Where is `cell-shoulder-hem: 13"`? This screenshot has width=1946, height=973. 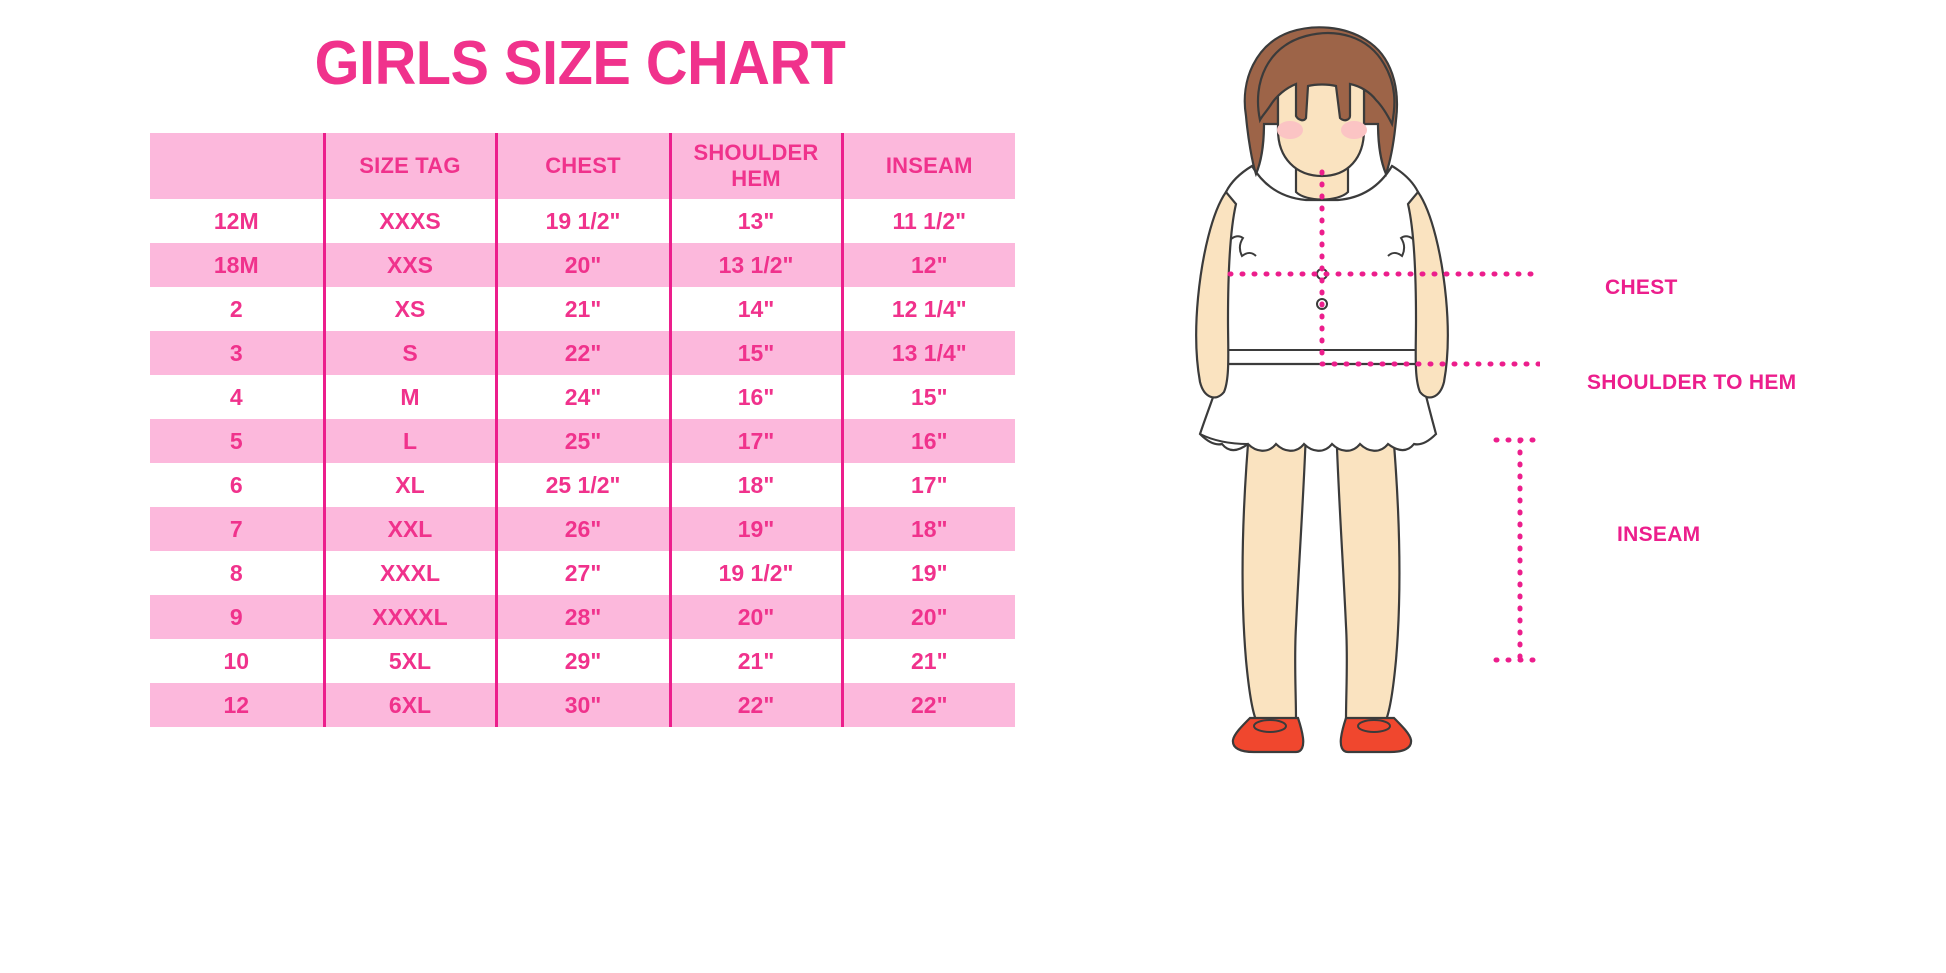
cell-shoulder-hem: 13" is located at coordinates (755, 221).